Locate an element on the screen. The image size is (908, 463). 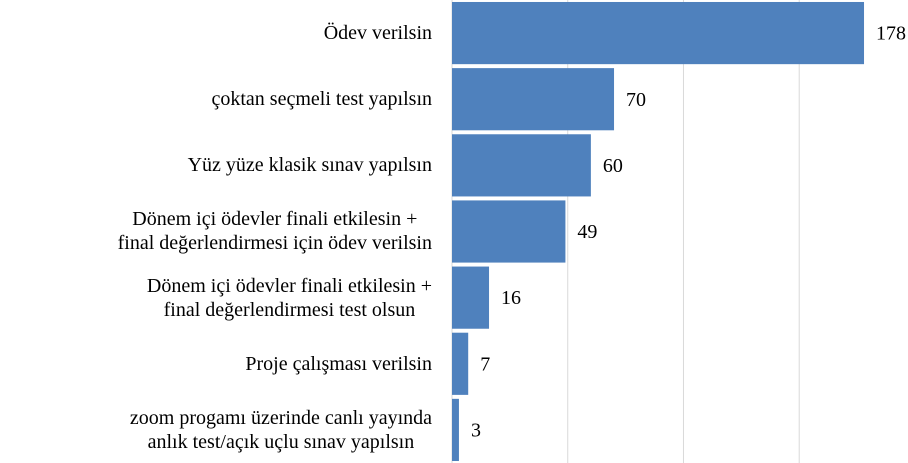
value-label: 7 is located at coordinates (485, 364).